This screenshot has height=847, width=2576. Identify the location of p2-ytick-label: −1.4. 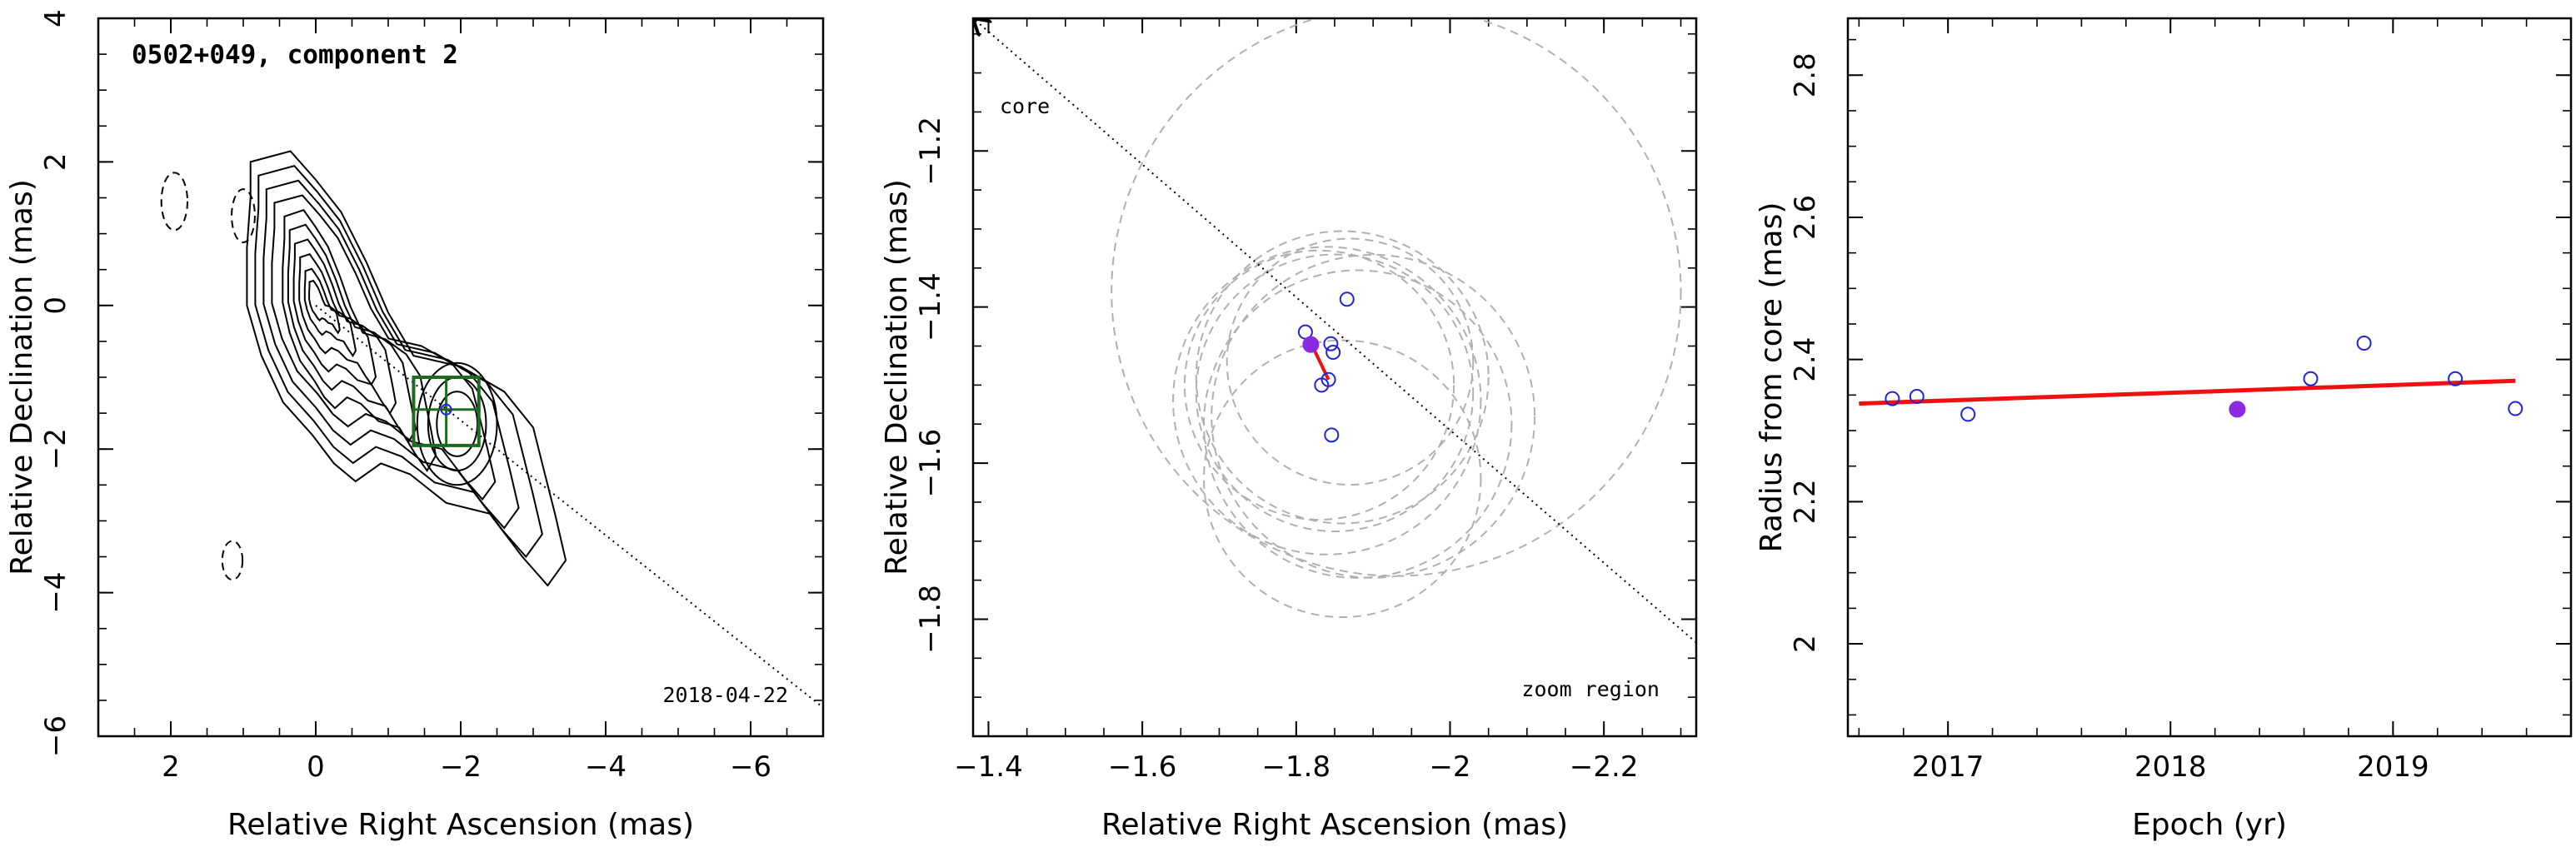
(930, 306).